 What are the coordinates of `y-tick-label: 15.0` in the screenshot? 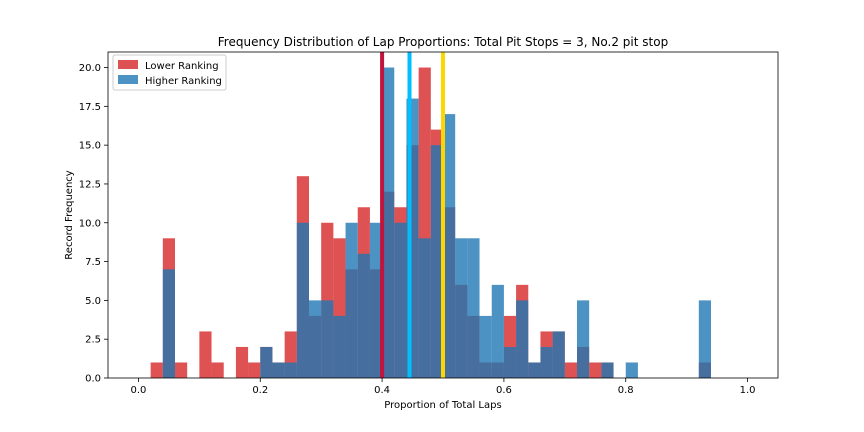 It's located at (90, 146).